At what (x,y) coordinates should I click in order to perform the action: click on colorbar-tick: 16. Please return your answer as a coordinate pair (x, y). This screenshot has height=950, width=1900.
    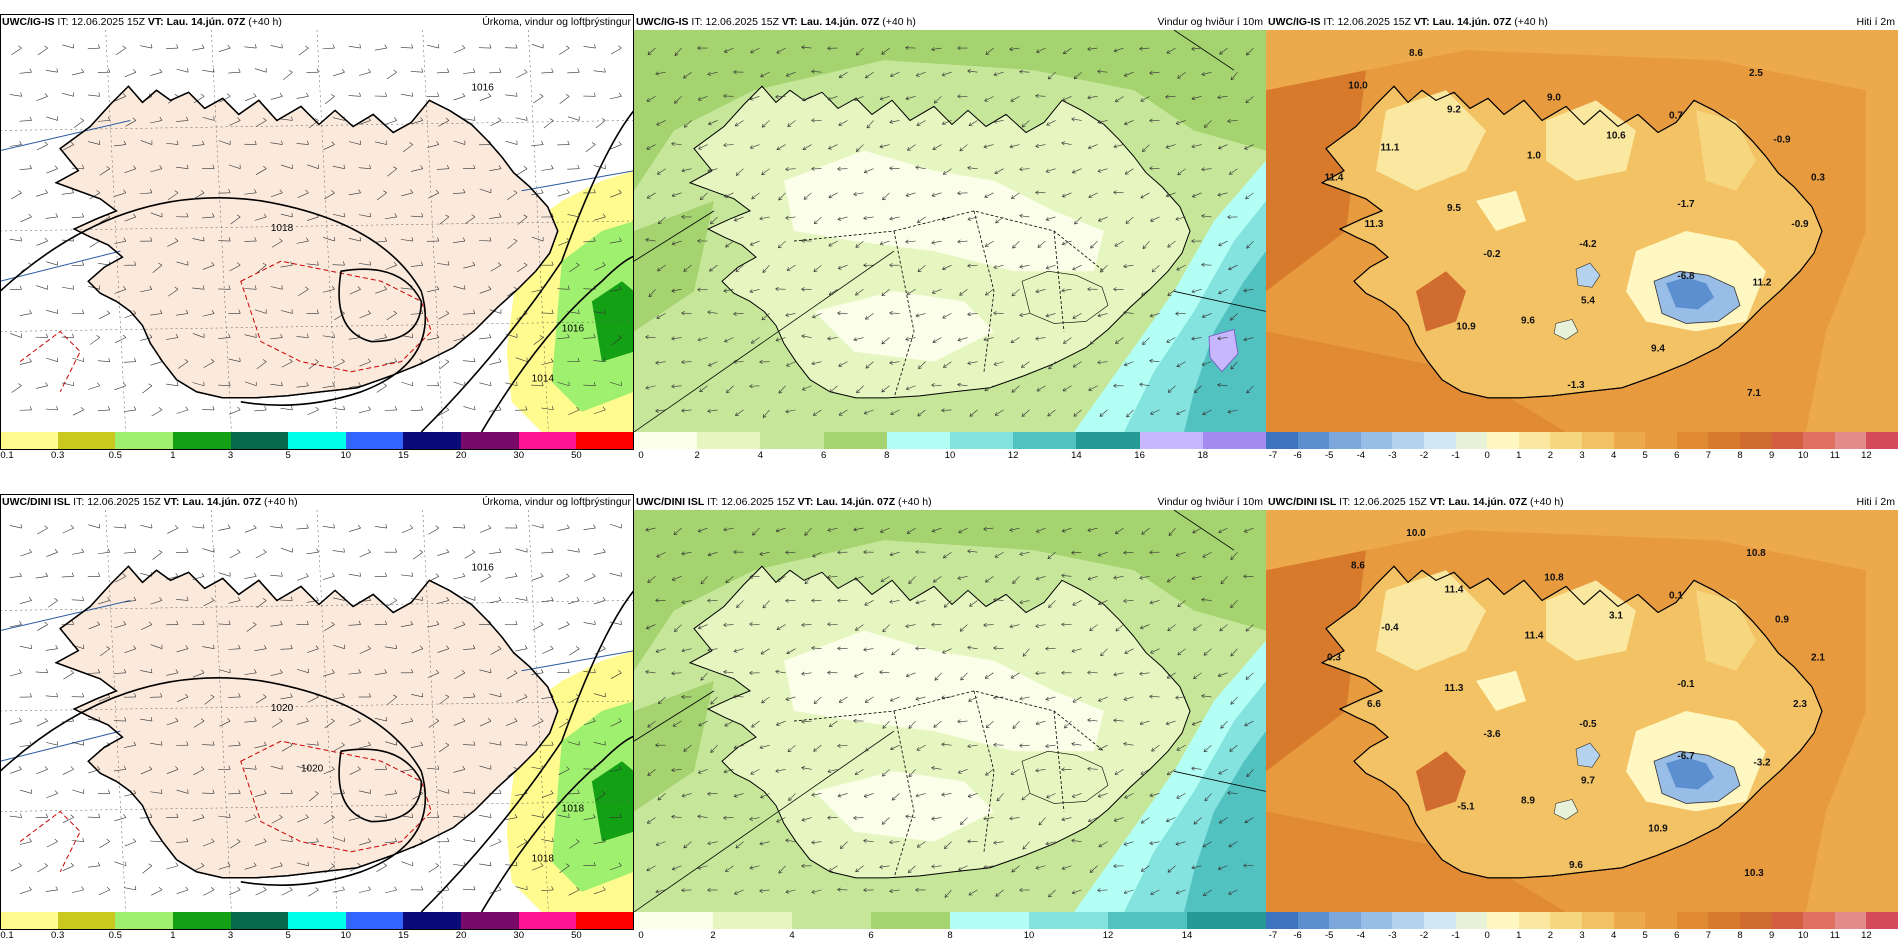
    Looking at the image, I should click on (1139, 455).